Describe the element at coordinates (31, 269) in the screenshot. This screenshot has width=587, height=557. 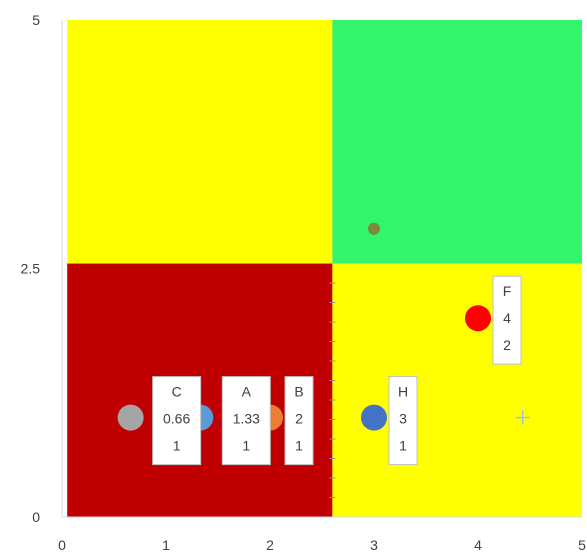
I see `y-tick-label: 2.5` at that location.